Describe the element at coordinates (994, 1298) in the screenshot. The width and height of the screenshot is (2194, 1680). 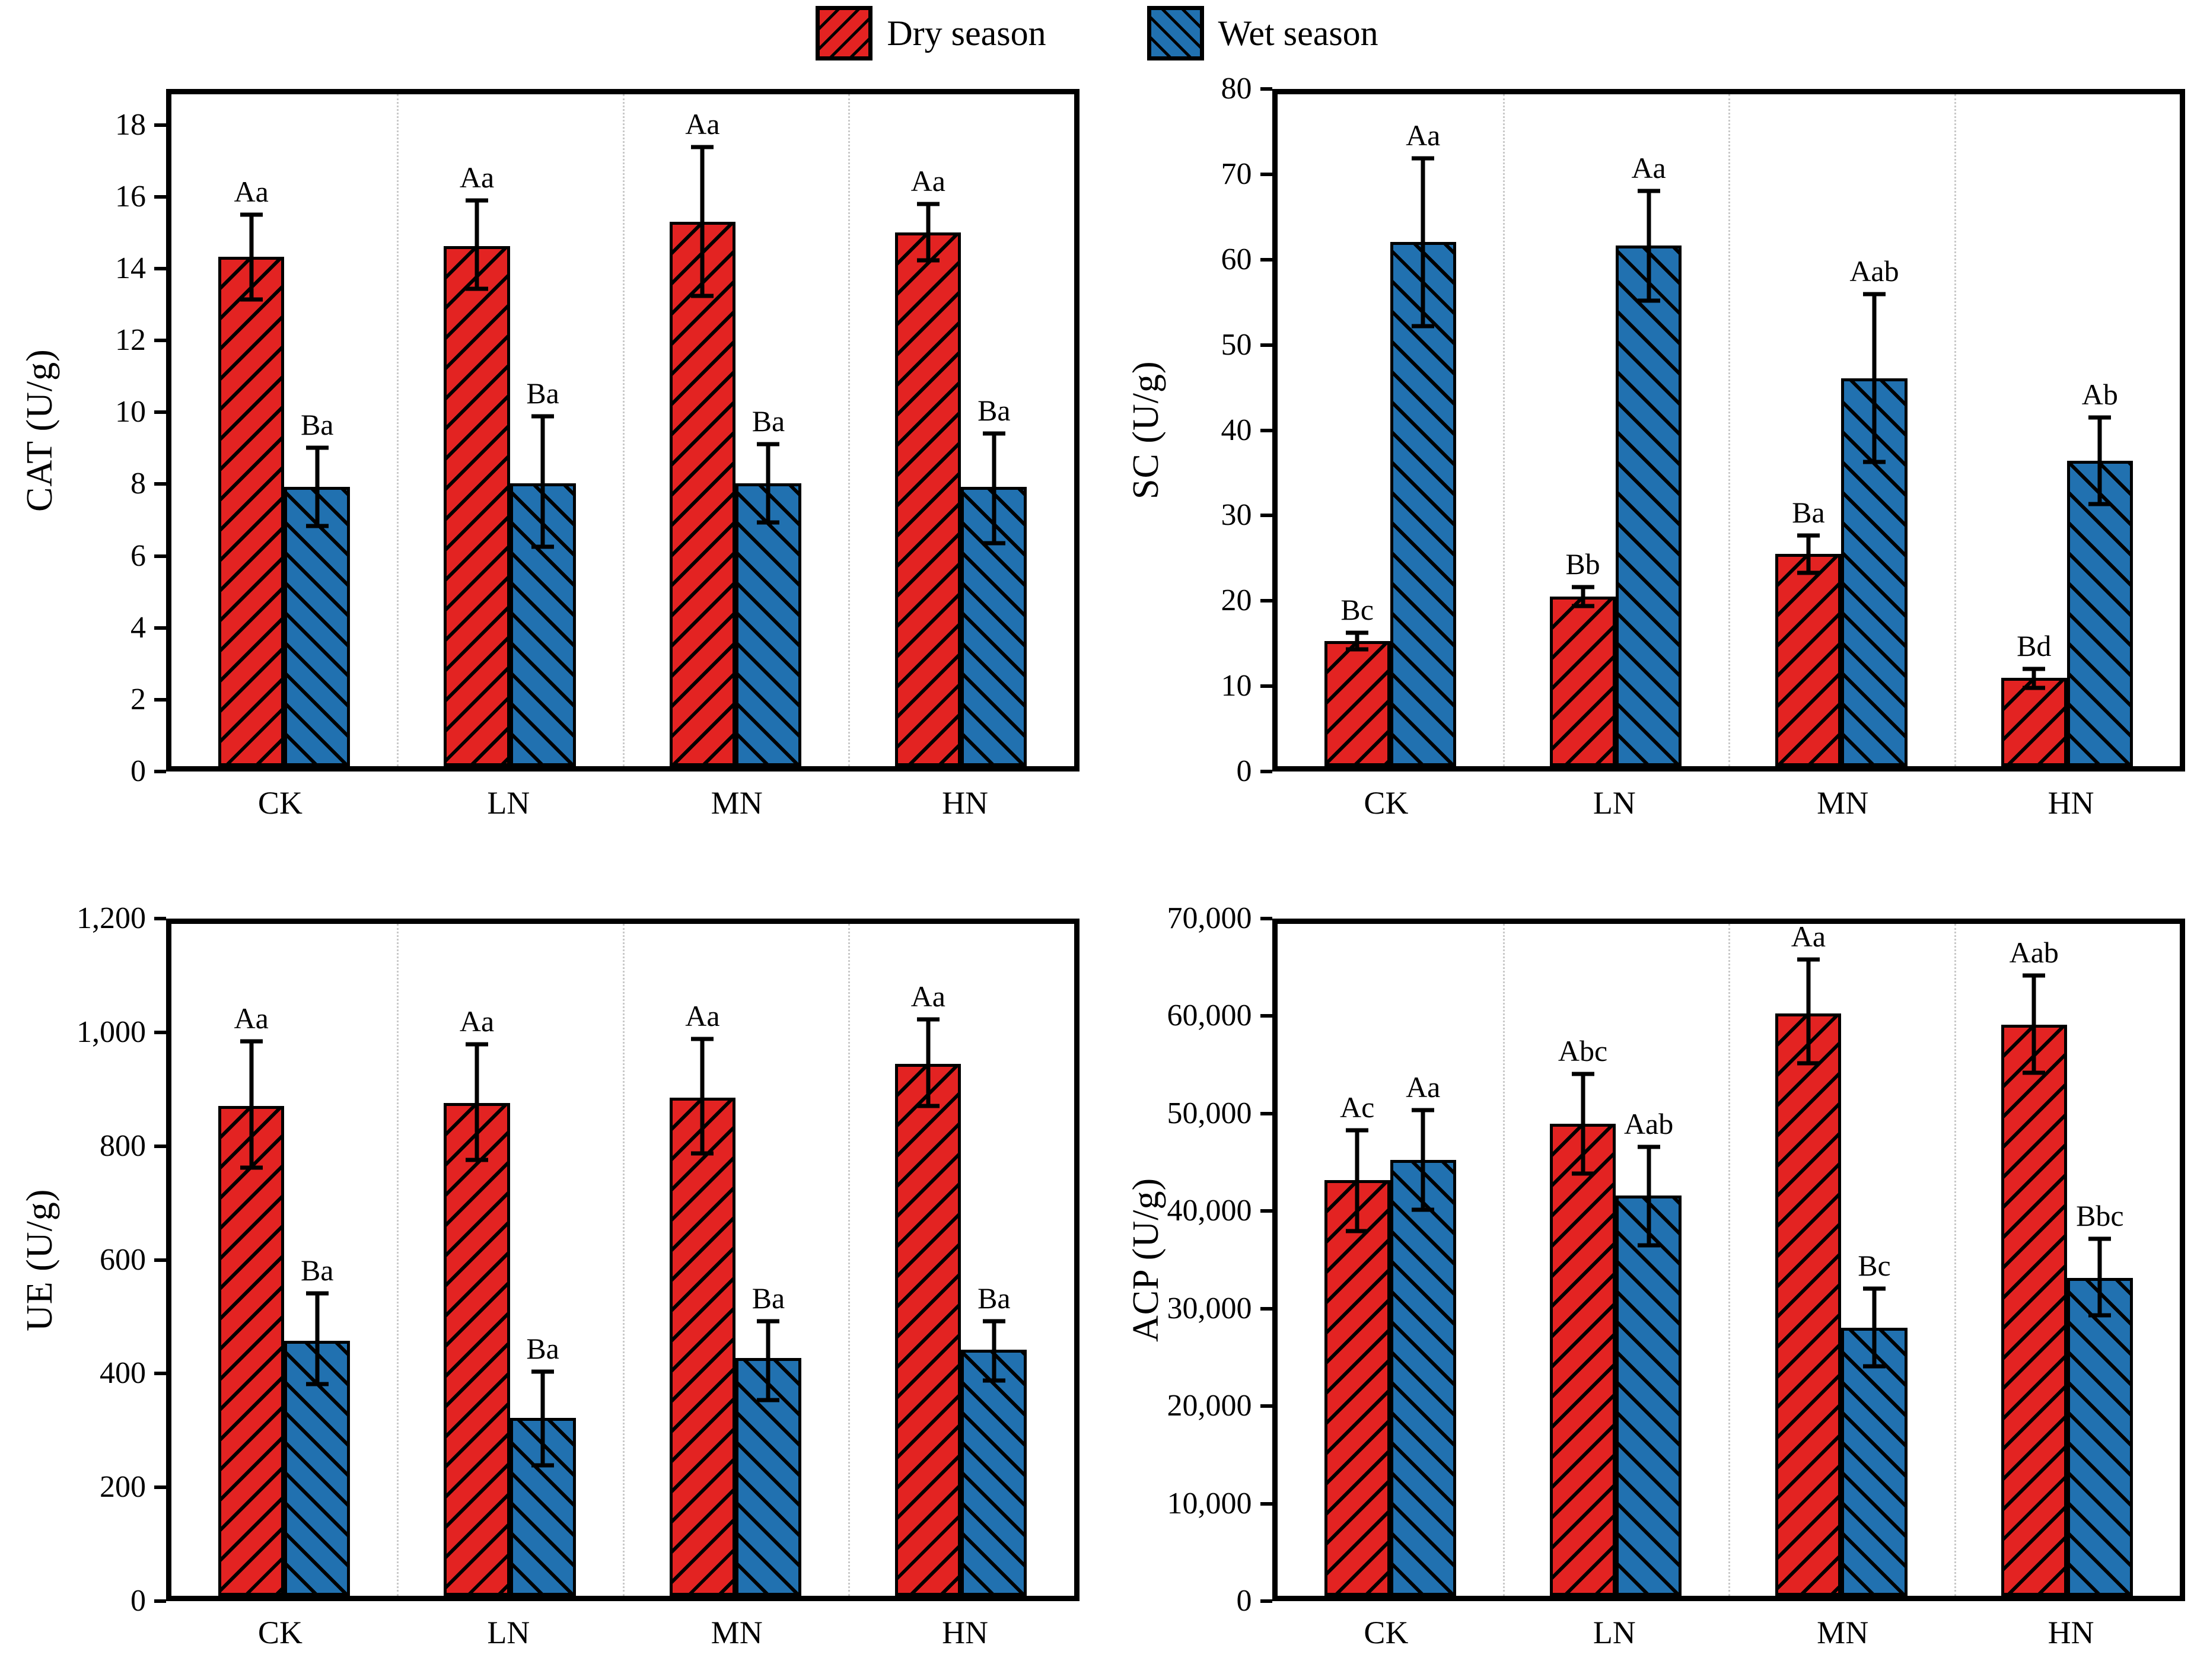
I see `significance-label-hn-wet: Ba` at that location.